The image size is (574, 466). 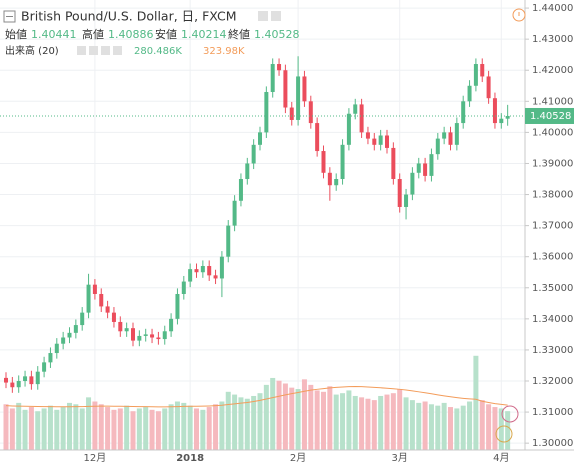 What do you see at coordinates (501, 458) in the screenshot?
I see `x-tick-label: 4月` at bounding box center [501, 458].